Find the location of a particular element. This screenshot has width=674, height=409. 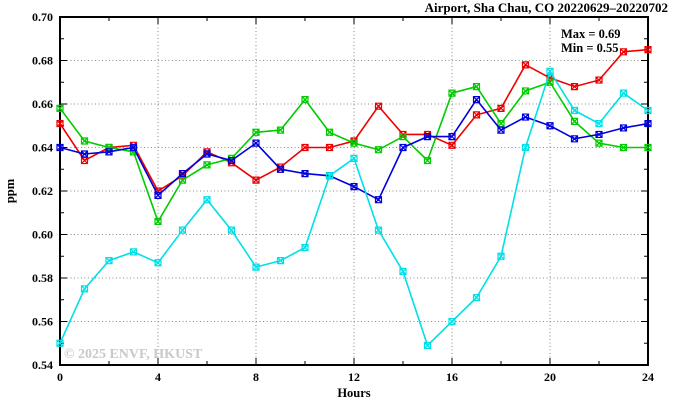

y-tick-label: 0.58 is located at coordinates (42, 278).